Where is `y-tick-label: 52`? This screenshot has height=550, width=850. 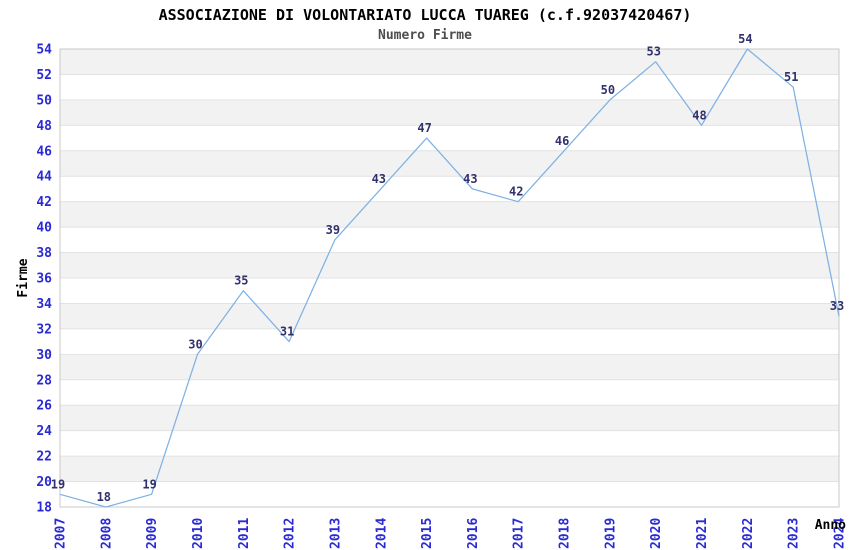
y-tick-label: 52 is located at coordinates (44, 75).